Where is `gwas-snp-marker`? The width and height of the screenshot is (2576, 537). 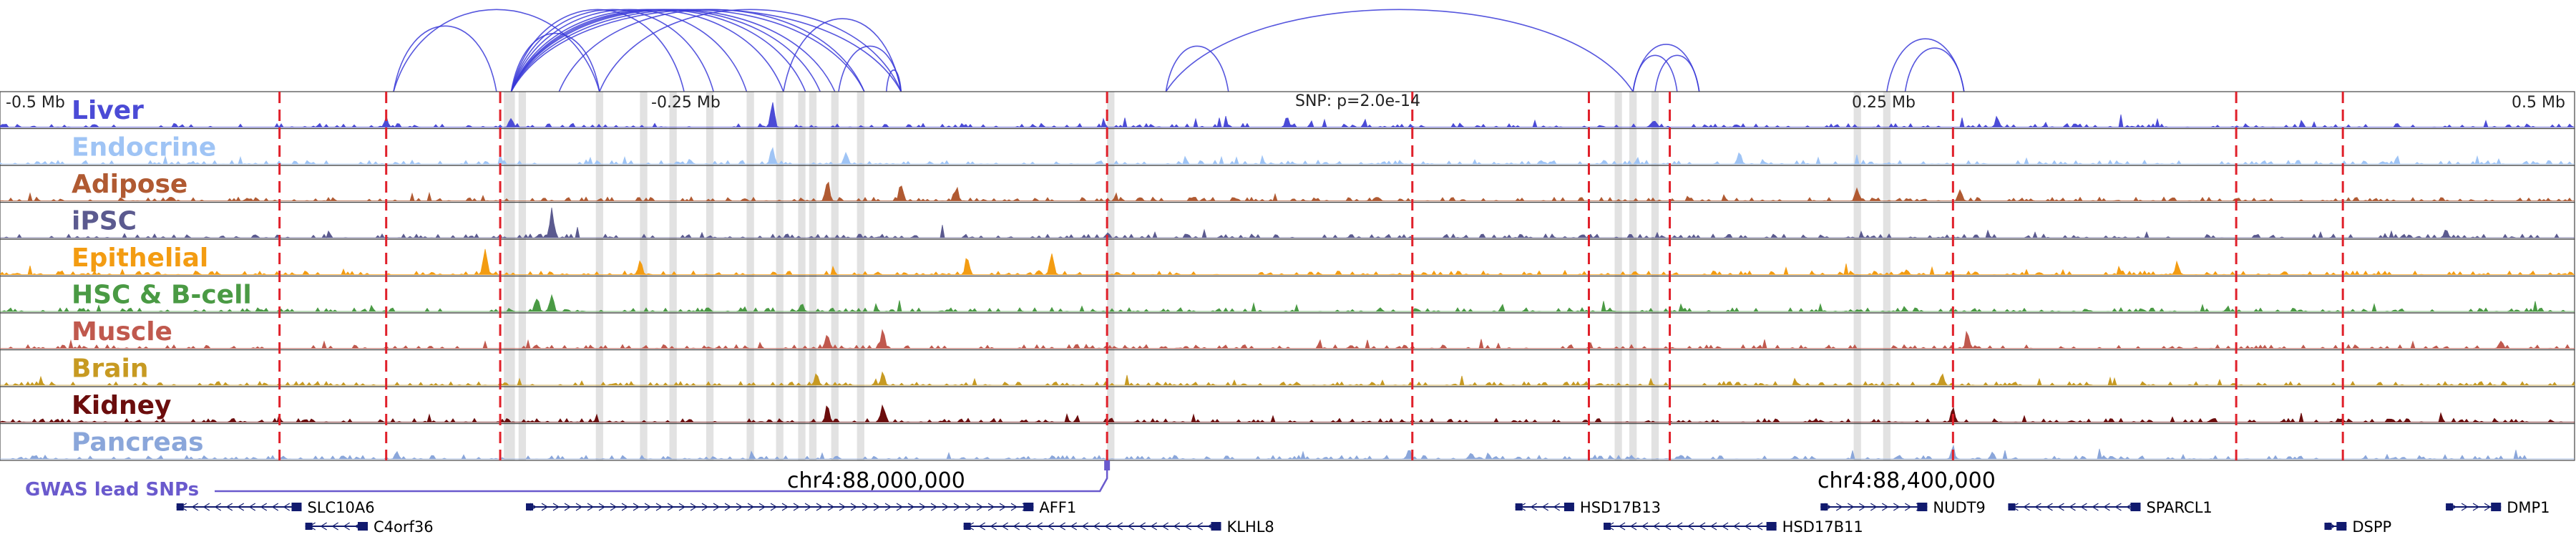
gwas-snp-marker is located at coordinates (1107, 465).